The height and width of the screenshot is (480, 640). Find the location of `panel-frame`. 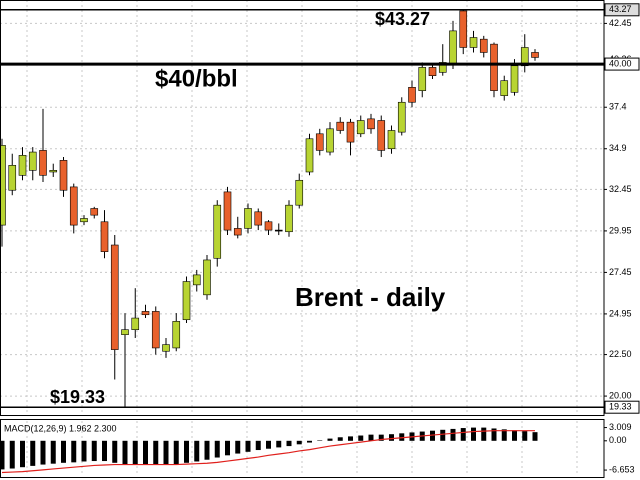

panel-frame is located at coordinates (302, 448).